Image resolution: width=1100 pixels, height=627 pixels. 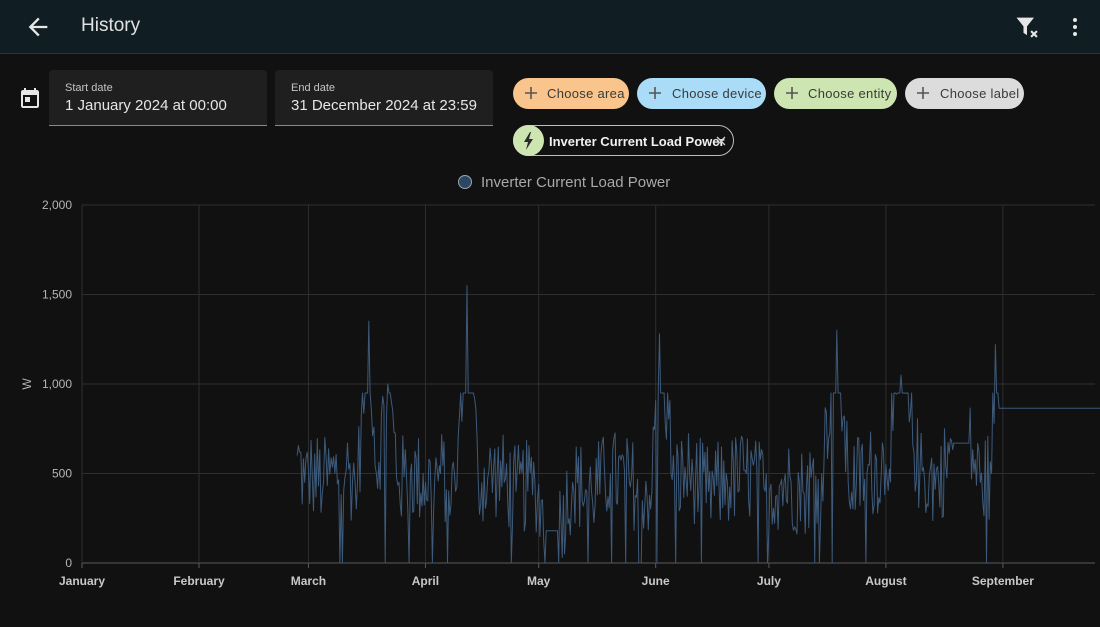 What do you see at coordinates (769, 581) in the screenshot?
I see `x-tick-label: July` at bounding box center [769, 581].